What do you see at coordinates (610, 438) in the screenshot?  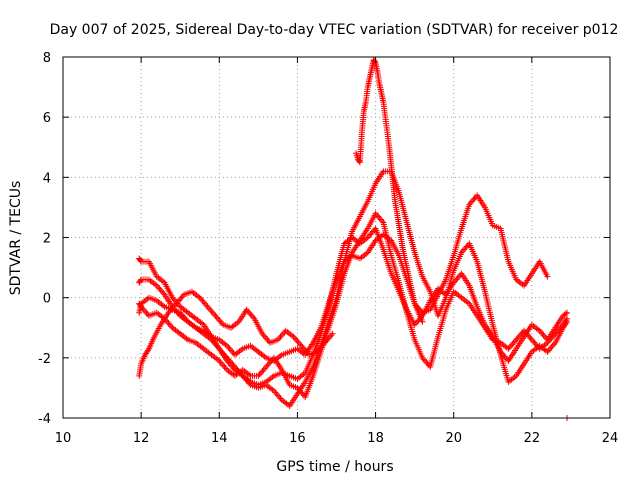 I see `x-tick-label: 24` at bounding box center [610, 438].